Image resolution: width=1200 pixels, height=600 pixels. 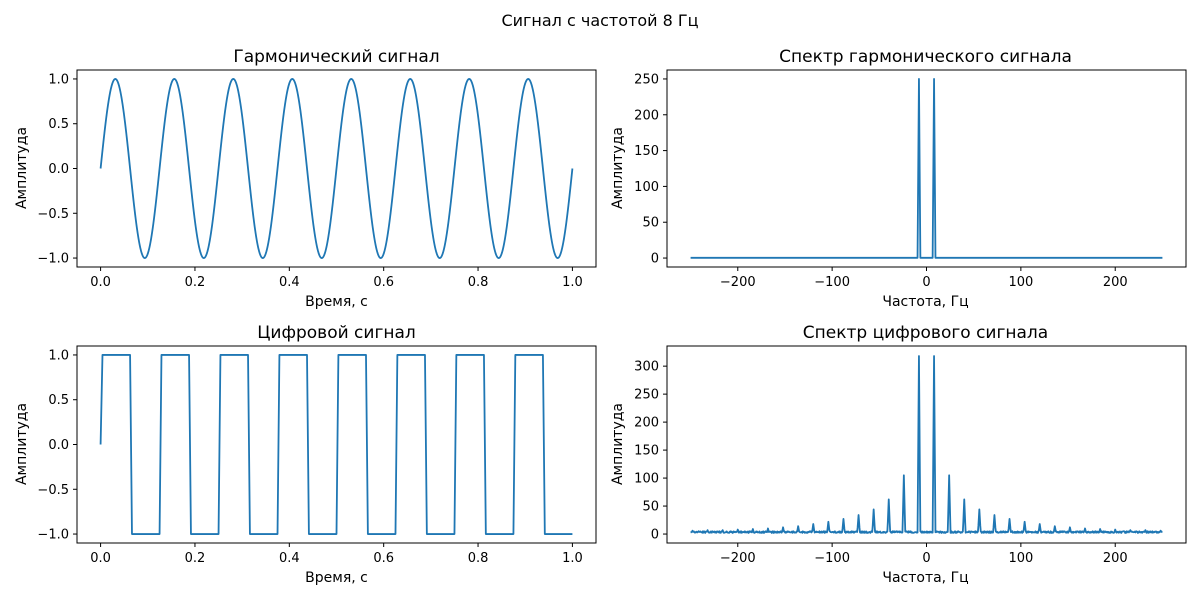 What do you see at coordinates (336, 333) in the screenshot?
I see `panel-title: Цифровой сигнал` at bounding box center [336, 333].